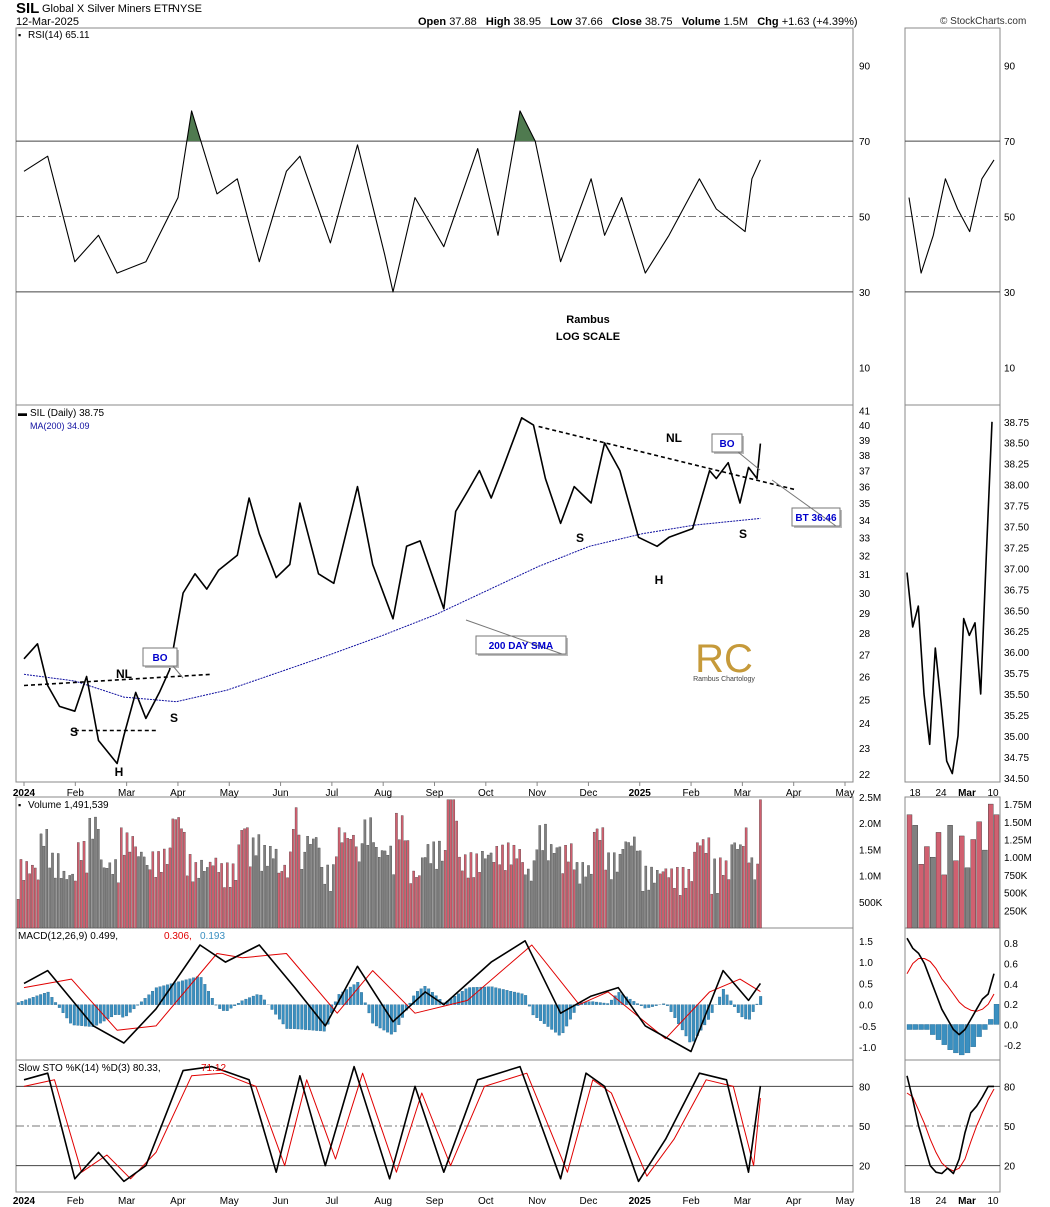  Describe the element at coordinates (667, 458) in the screenshot. I see `neckline-trendline` at that location.